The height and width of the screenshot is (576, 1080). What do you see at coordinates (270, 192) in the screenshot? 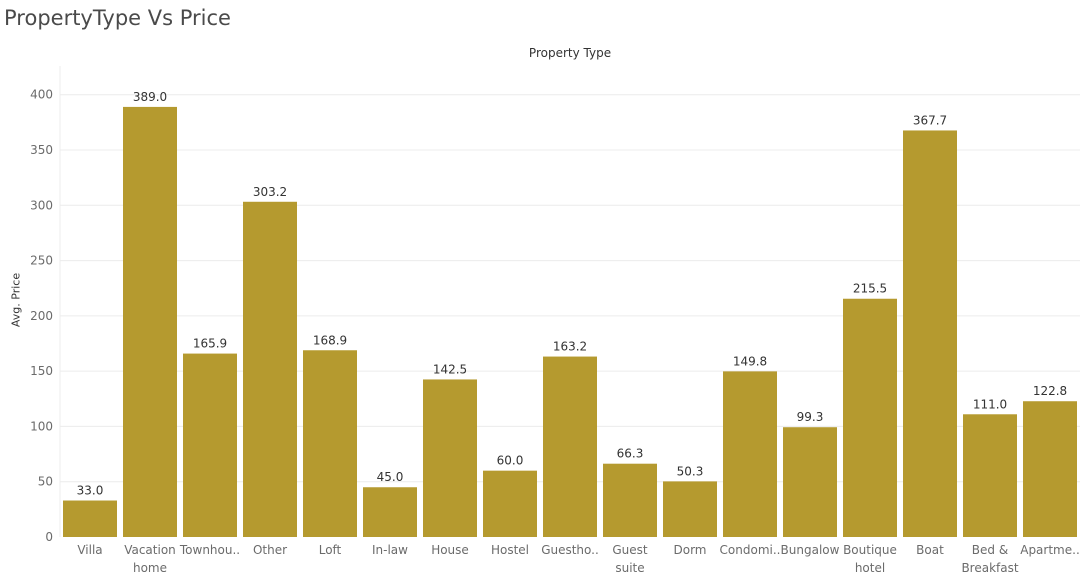
I see `data-label: 303.2` at bounding box center [270, 192].